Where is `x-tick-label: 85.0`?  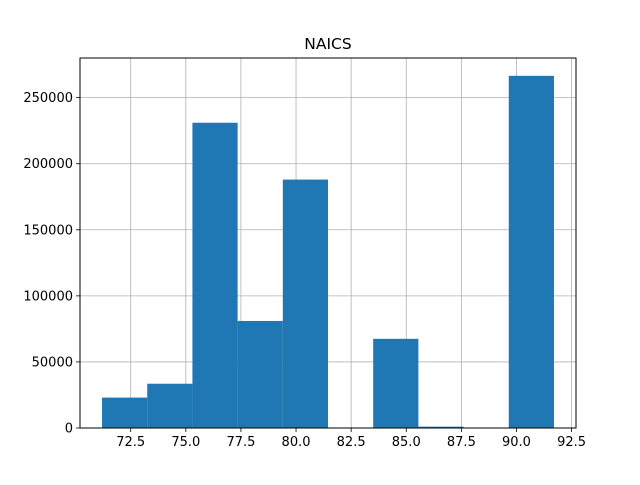 x-tick-label: 85.0 is located at coordinates (406, 442).